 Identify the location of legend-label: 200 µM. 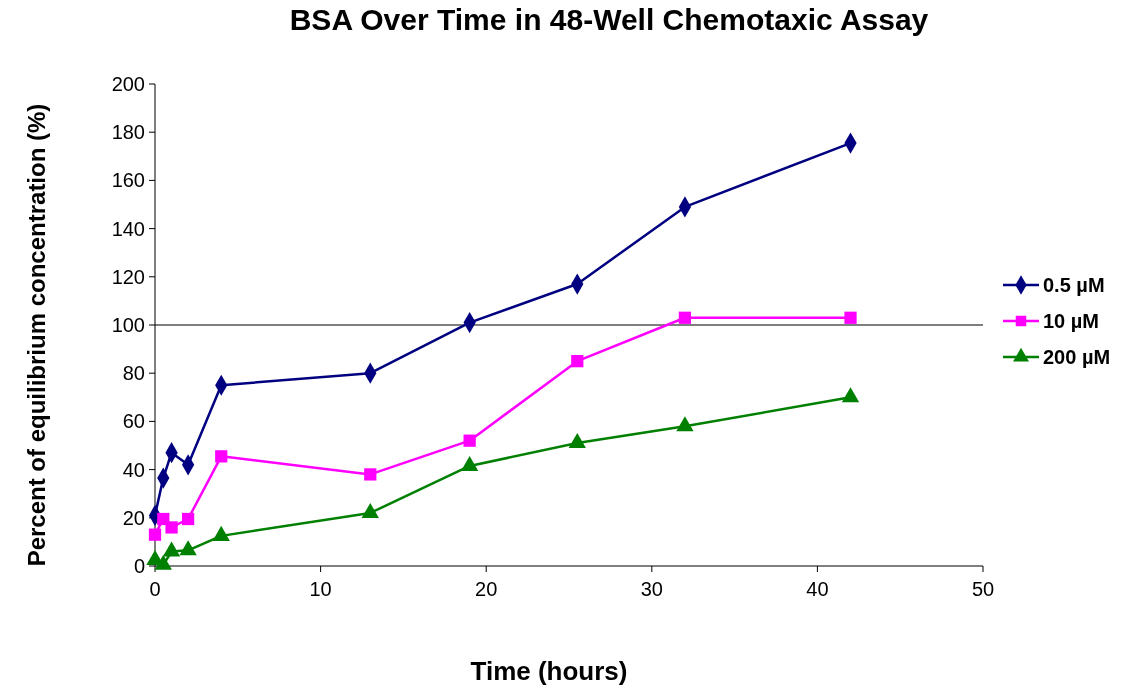
(1077, 357).